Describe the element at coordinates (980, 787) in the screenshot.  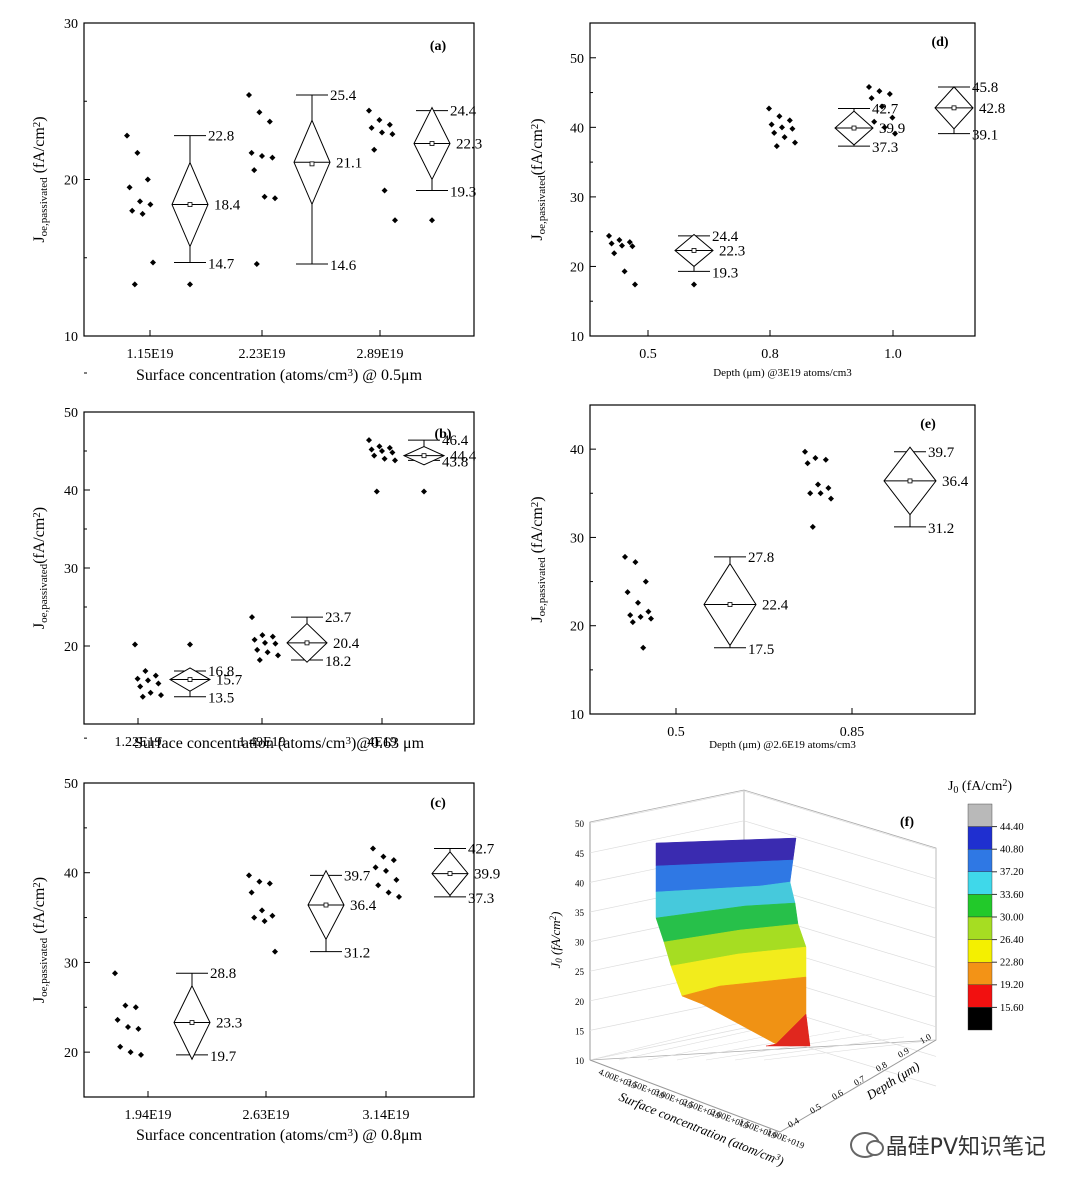
I see `legend-title: J0 (fA/cm2)` at that location.